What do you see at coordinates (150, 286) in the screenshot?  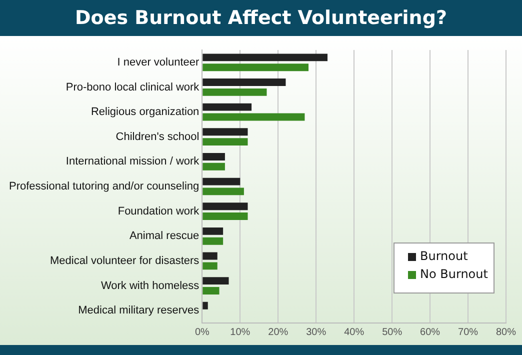 I see `y-tick-label: Work with homeless` at bounding box center [150, 286].